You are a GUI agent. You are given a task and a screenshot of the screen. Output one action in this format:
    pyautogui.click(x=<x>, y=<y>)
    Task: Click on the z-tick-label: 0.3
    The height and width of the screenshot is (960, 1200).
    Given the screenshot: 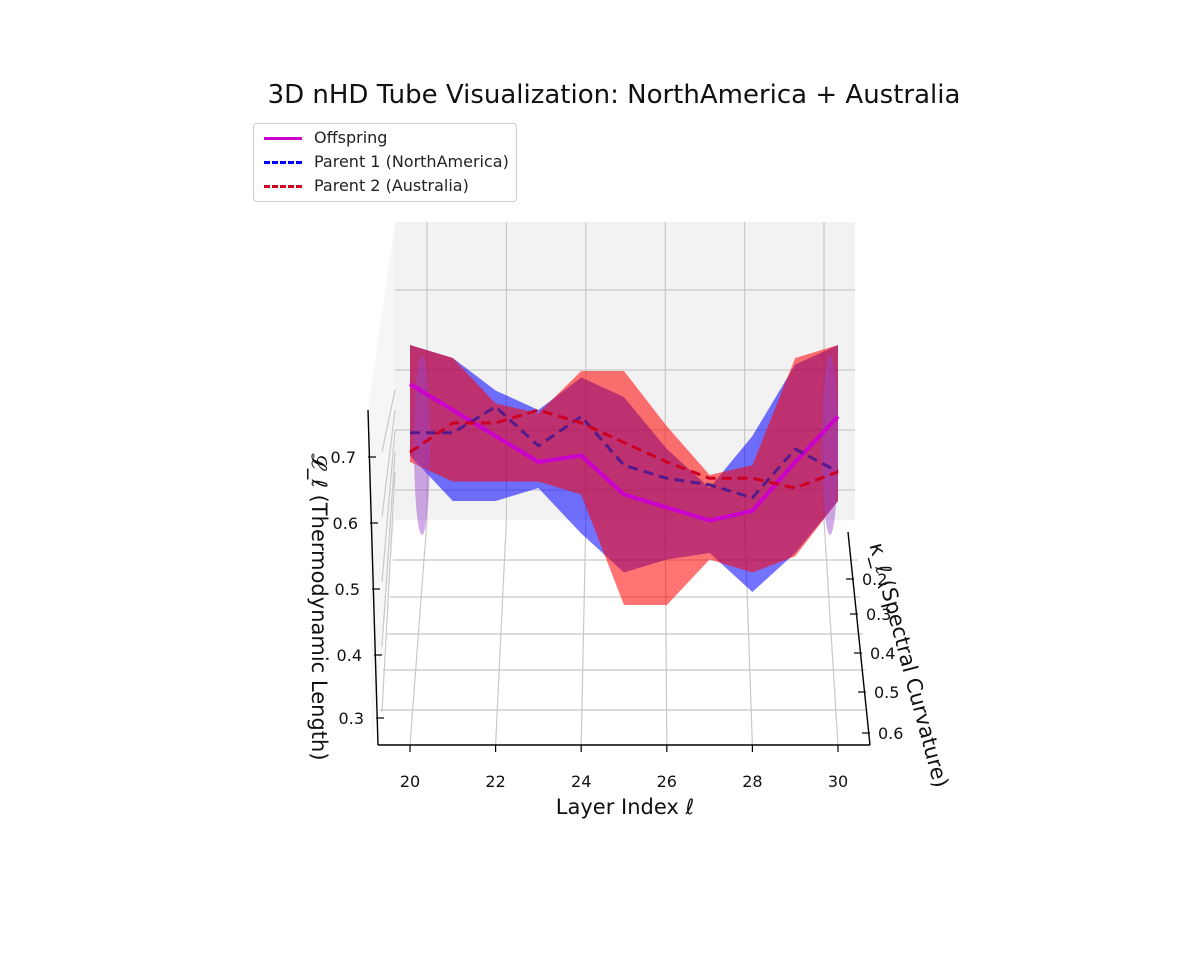 What is the action you would take?
    pyautogui.click(x=351, y=718)
    